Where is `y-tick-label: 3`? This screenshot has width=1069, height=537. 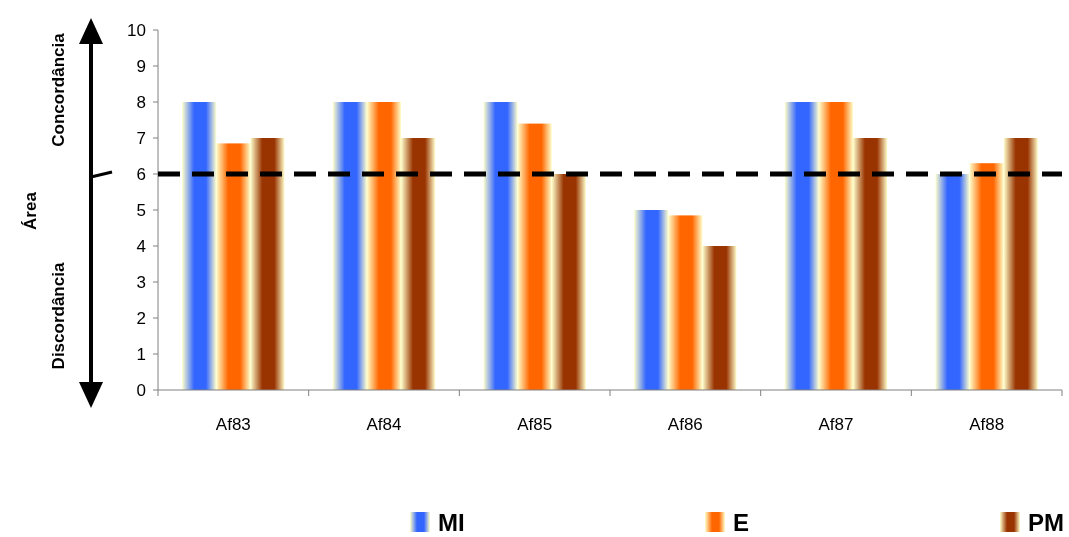
y-tick-label: 3 is located at coordinates (141, 282).